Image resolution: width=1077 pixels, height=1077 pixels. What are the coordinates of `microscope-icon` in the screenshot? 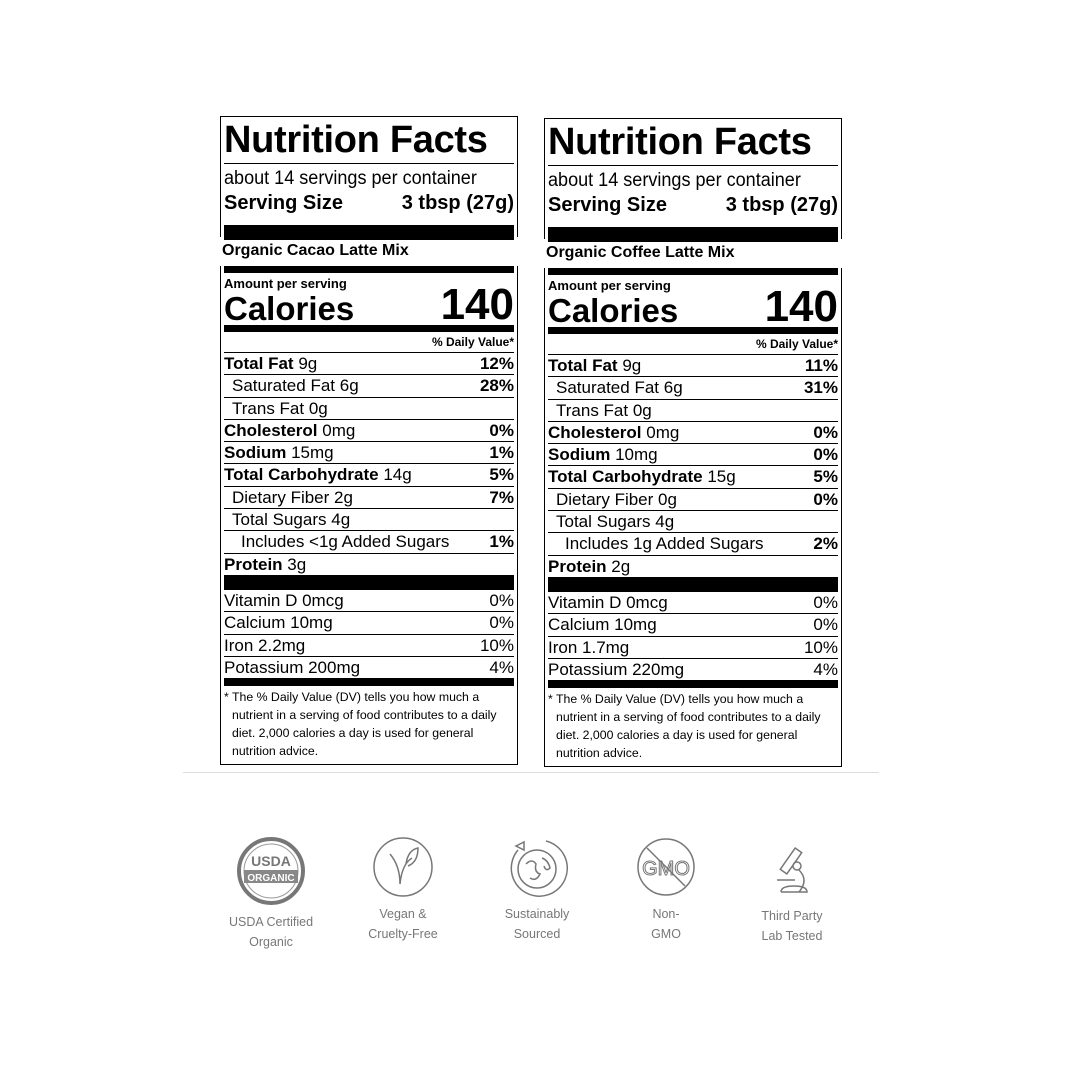 It's located at (792, 870).